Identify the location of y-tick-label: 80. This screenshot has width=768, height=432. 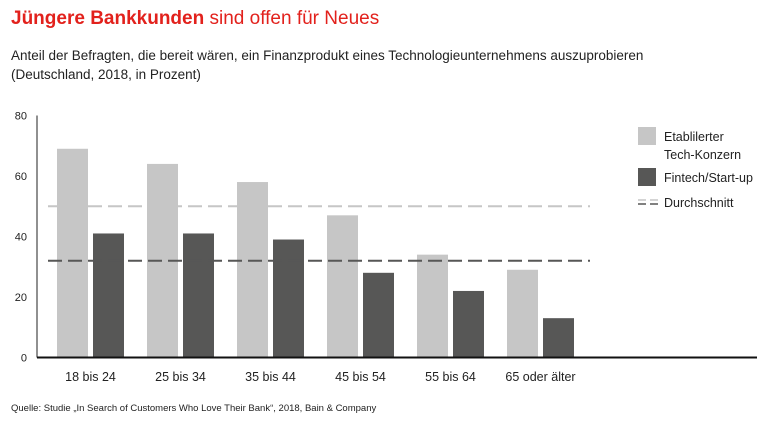
(21, 117).